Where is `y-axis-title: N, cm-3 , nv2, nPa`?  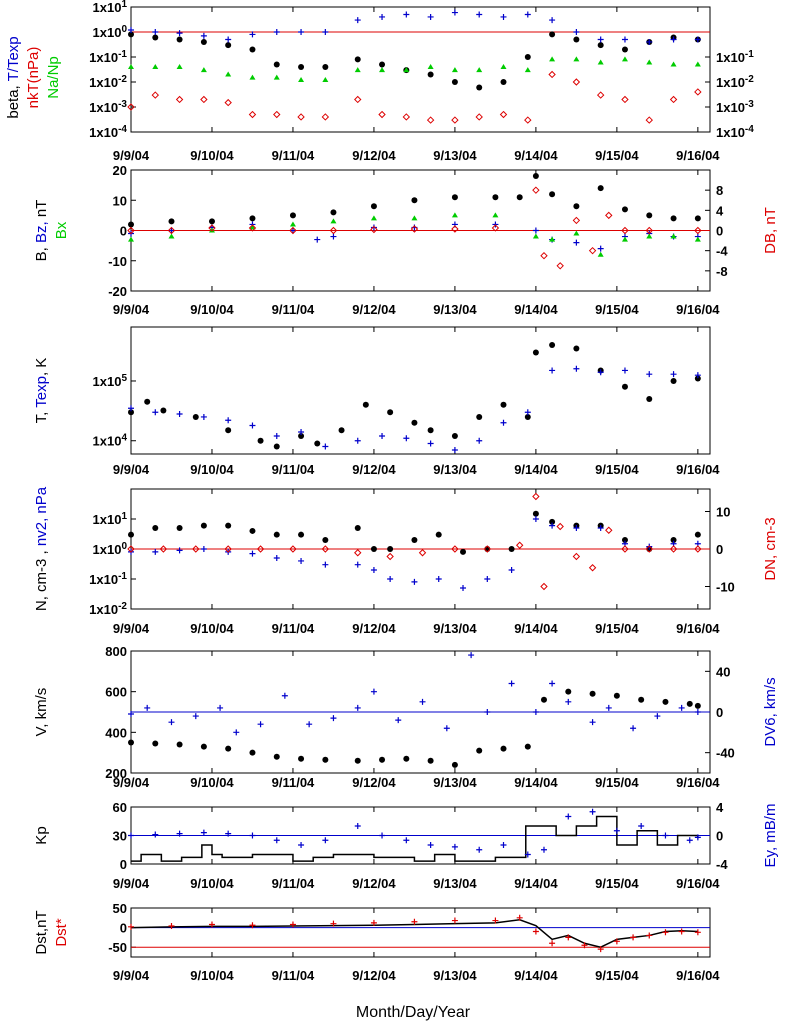 y-axis-title: N, cm-3 , nv2, nPa is located at coordinates (41, 548).